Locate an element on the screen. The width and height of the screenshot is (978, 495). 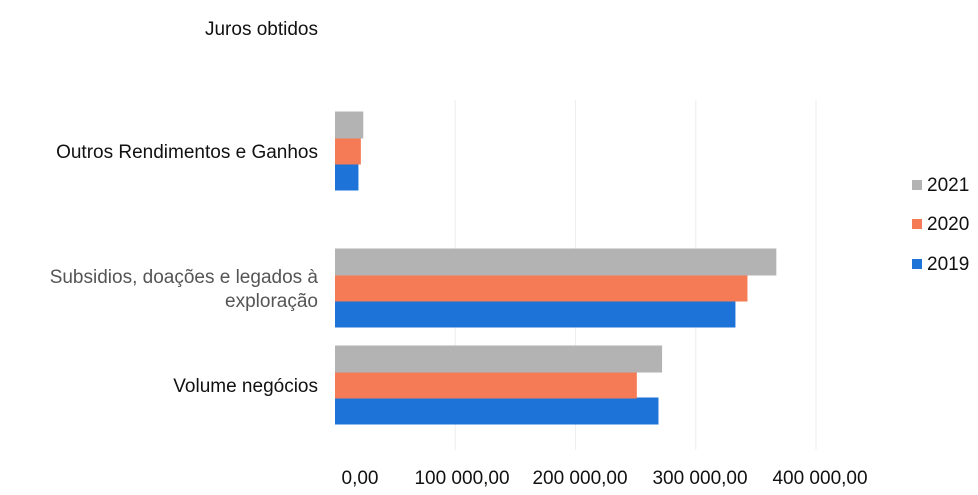
category-label-subsidios-doacoes-e-legados-a-exploracao: Subsidios, doações e legados à exploração is located at coordinates (184, 289).